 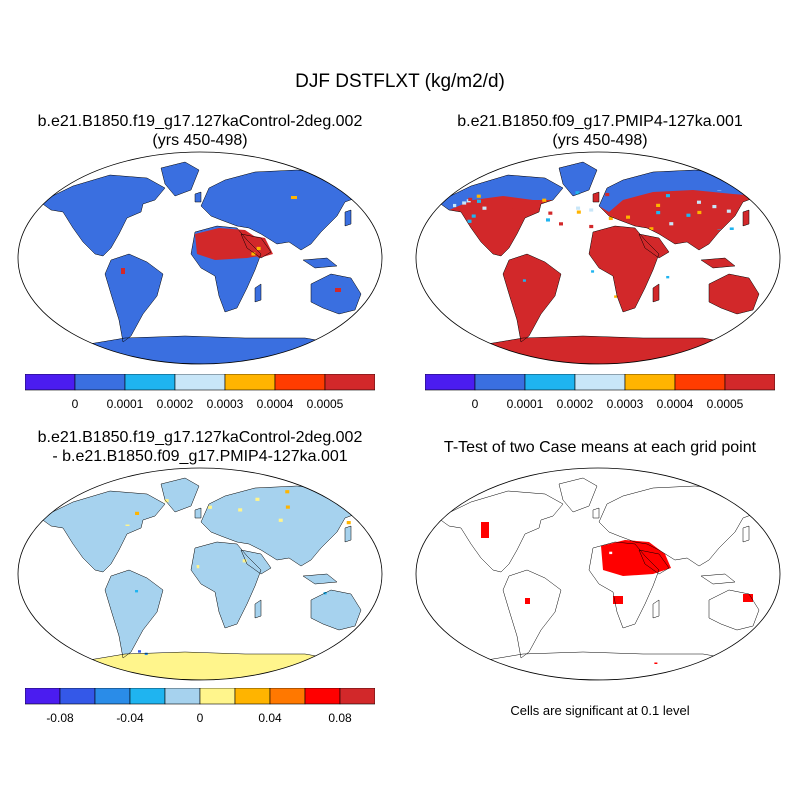 I want to click on panel-title-pmip4-line1: b.e21.B1850.f09_g17.PMIP4-127ka.001, so click(x=600, y=121).